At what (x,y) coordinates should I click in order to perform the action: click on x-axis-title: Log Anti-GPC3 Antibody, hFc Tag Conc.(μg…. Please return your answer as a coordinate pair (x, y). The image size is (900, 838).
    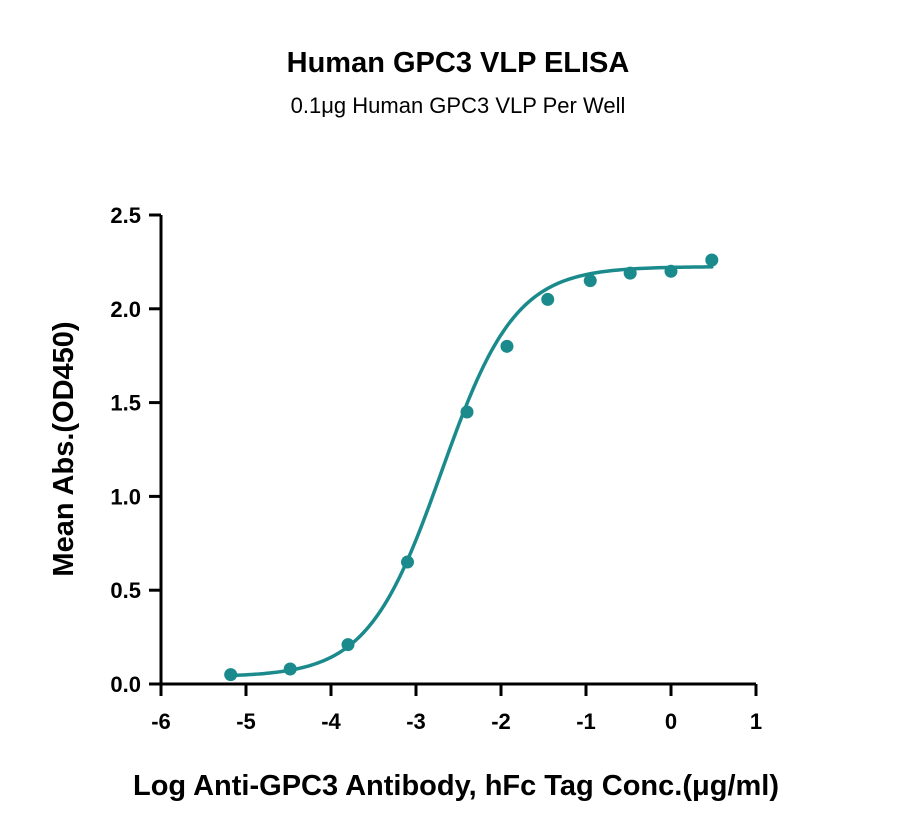
    Looking at the image, I should click on (456, 786).